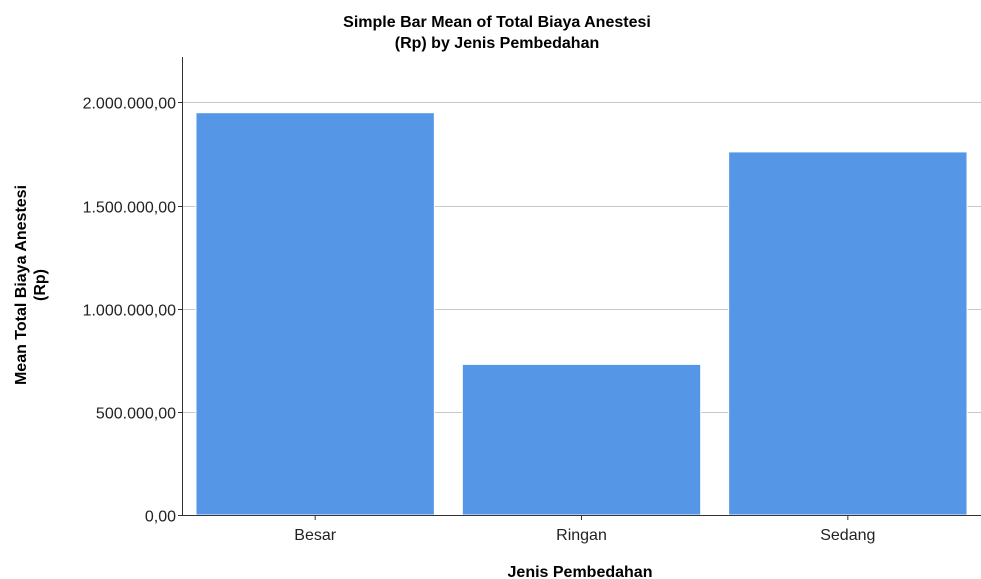 The width and height of the screenshot is (981, 579). What do you see at coordinates (130, 104) in the screenshot?
I see `y-tick-label: 2.000.000,00` at bounding box center [130, 104].